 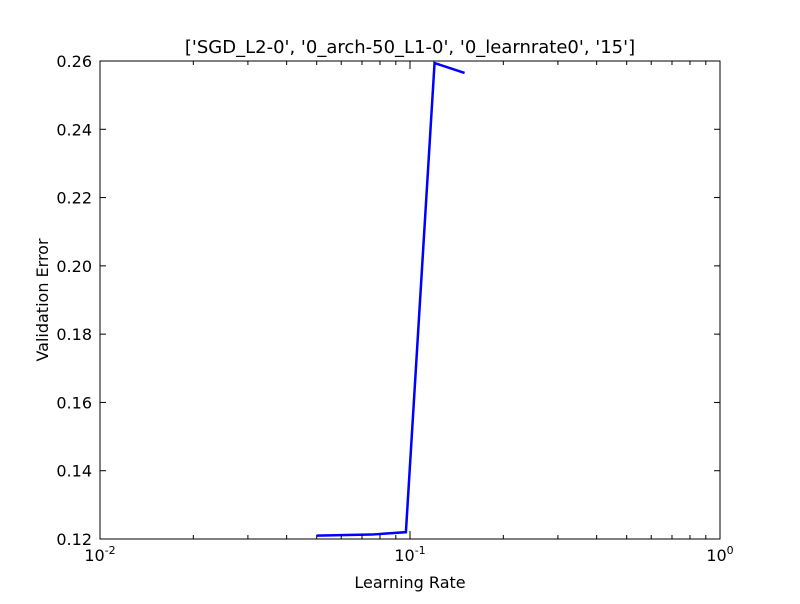 I want to click on x-tick-label: 10⁰, so click(x=719, y=554).